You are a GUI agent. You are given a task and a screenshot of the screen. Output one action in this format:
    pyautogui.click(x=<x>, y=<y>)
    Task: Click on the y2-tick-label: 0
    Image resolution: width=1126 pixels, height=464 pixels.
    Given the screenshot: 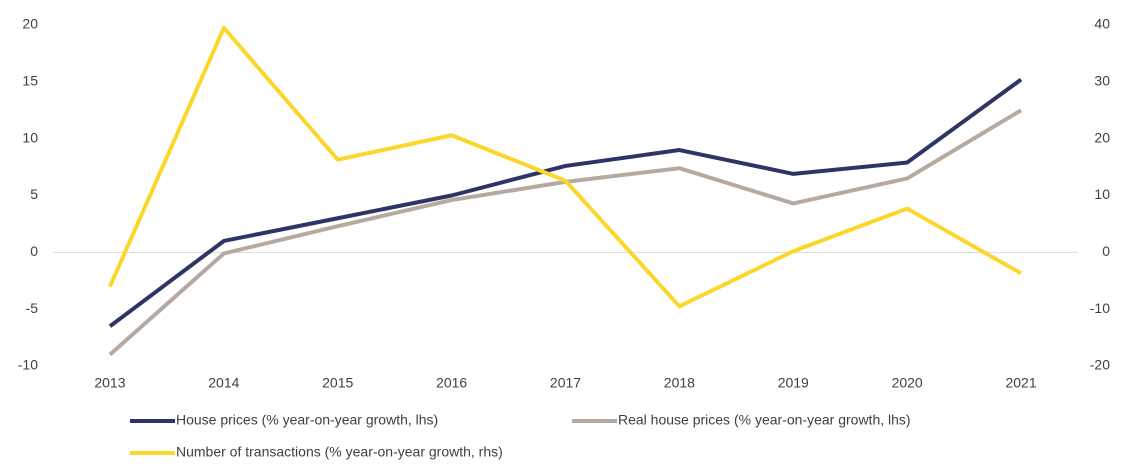 What is the action you would take?
    pyautogui.click(x=1106, y=251)
    